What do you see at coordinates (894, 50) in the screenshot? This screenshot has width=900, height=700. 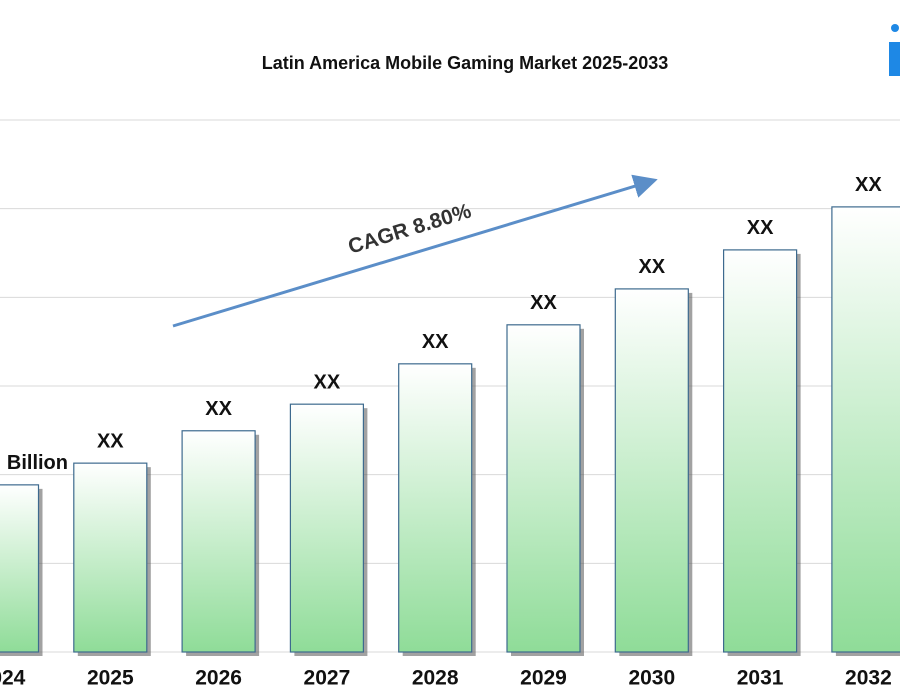 I see `logo` at bounding box center [894, 50].